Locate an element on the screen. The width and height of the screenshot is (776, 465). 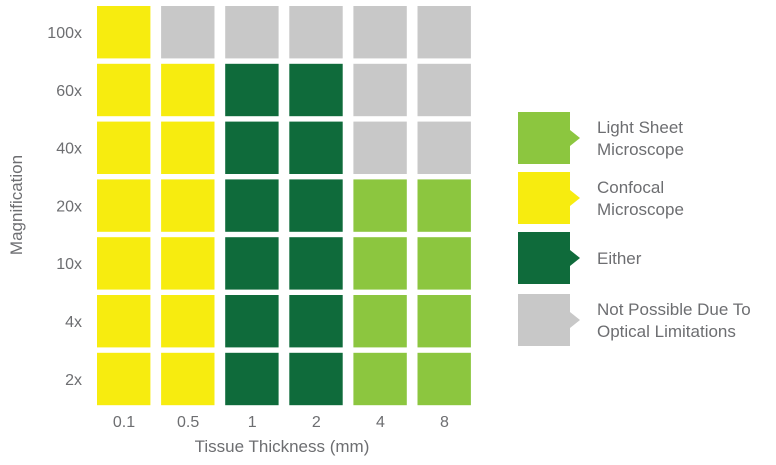
cell-20x-0.1 is located at coordinates (124, 205).